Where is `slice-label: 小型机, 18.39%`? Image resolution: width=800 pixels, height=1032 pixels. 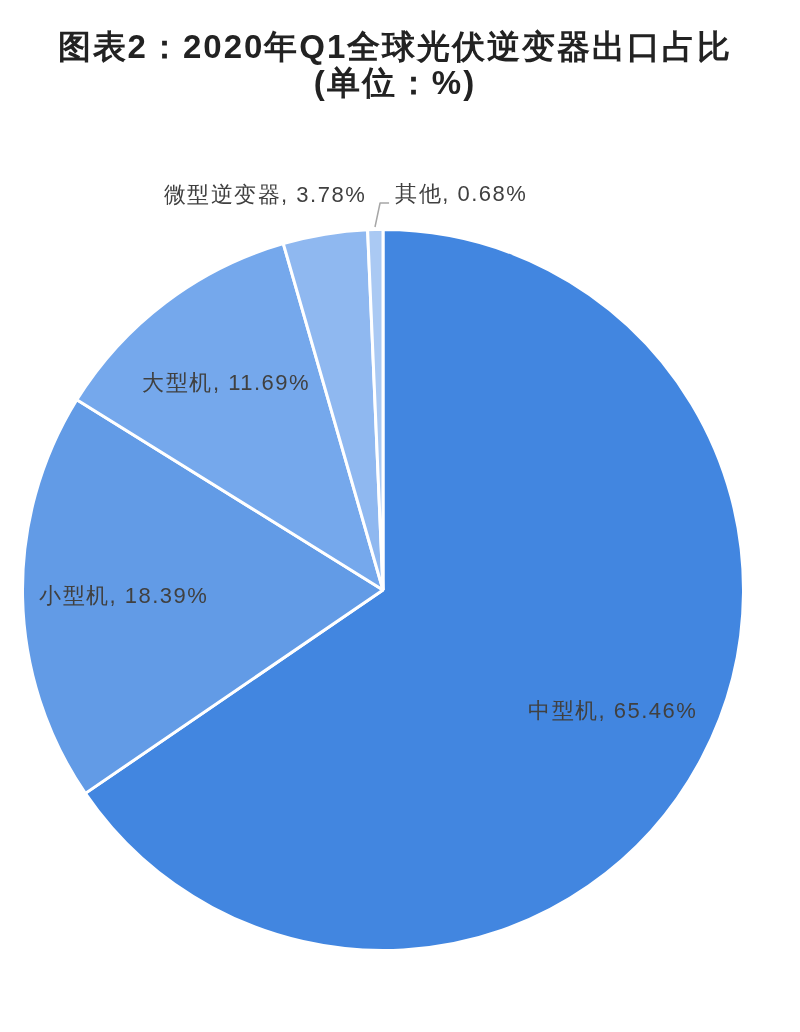 slice-label: 小型机, 18.39% is located at coordinates (124, 595).